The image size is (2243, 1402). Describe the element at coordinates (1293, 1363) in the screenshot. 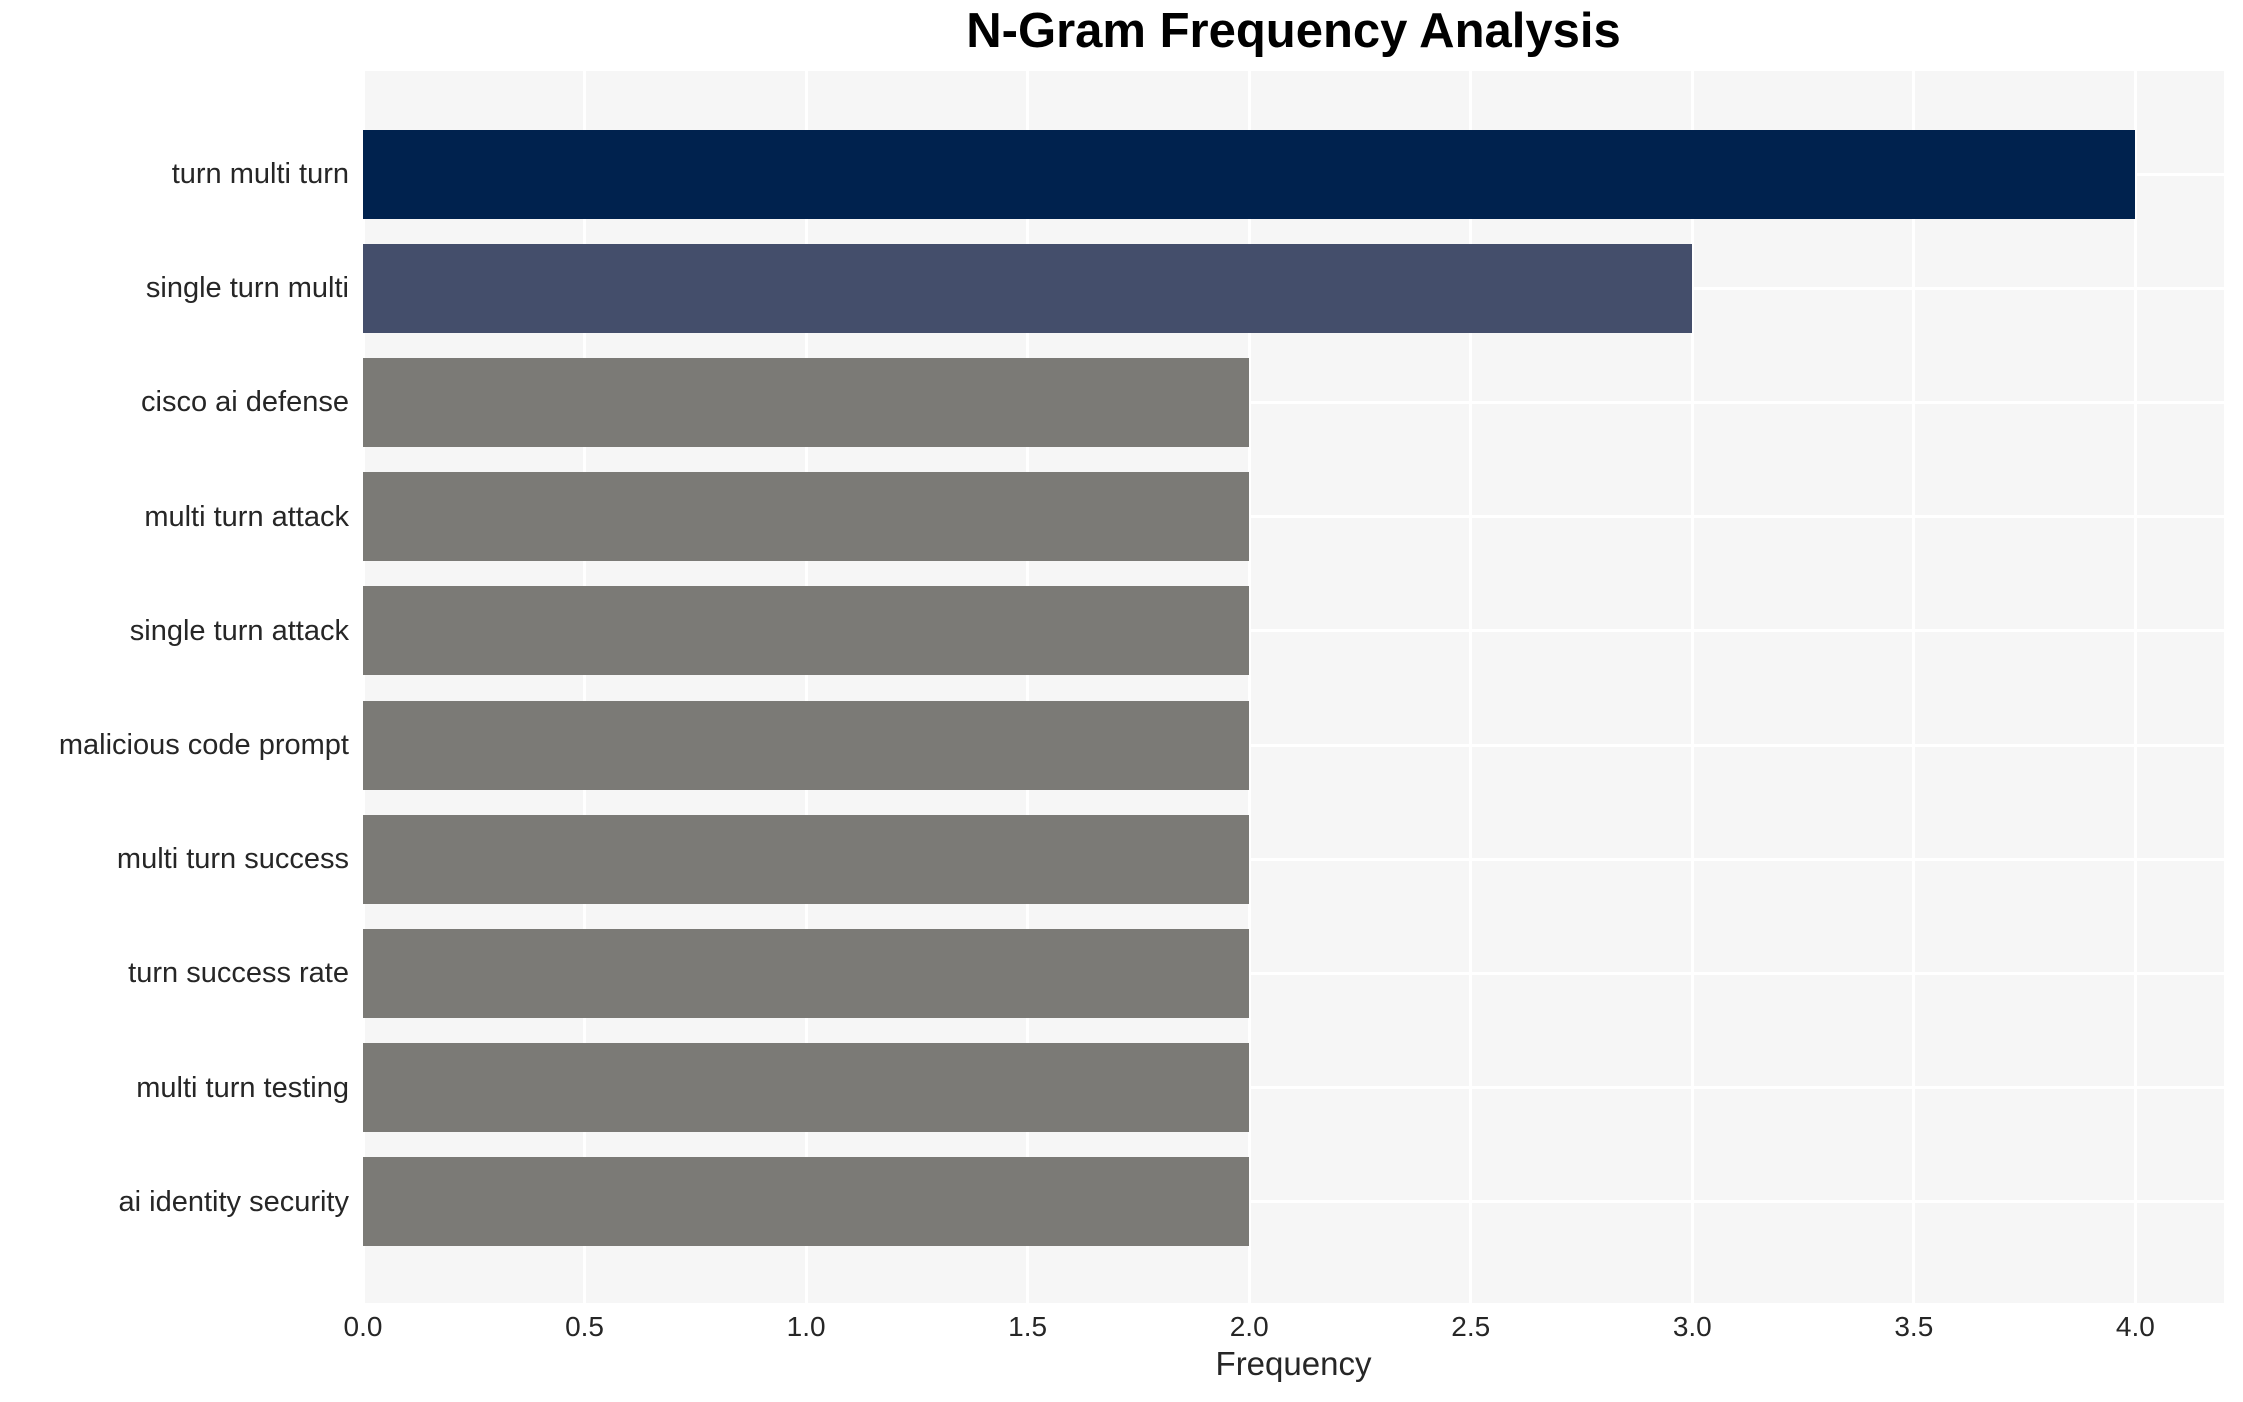

I see `x-axis-label: Frequency` at that location.